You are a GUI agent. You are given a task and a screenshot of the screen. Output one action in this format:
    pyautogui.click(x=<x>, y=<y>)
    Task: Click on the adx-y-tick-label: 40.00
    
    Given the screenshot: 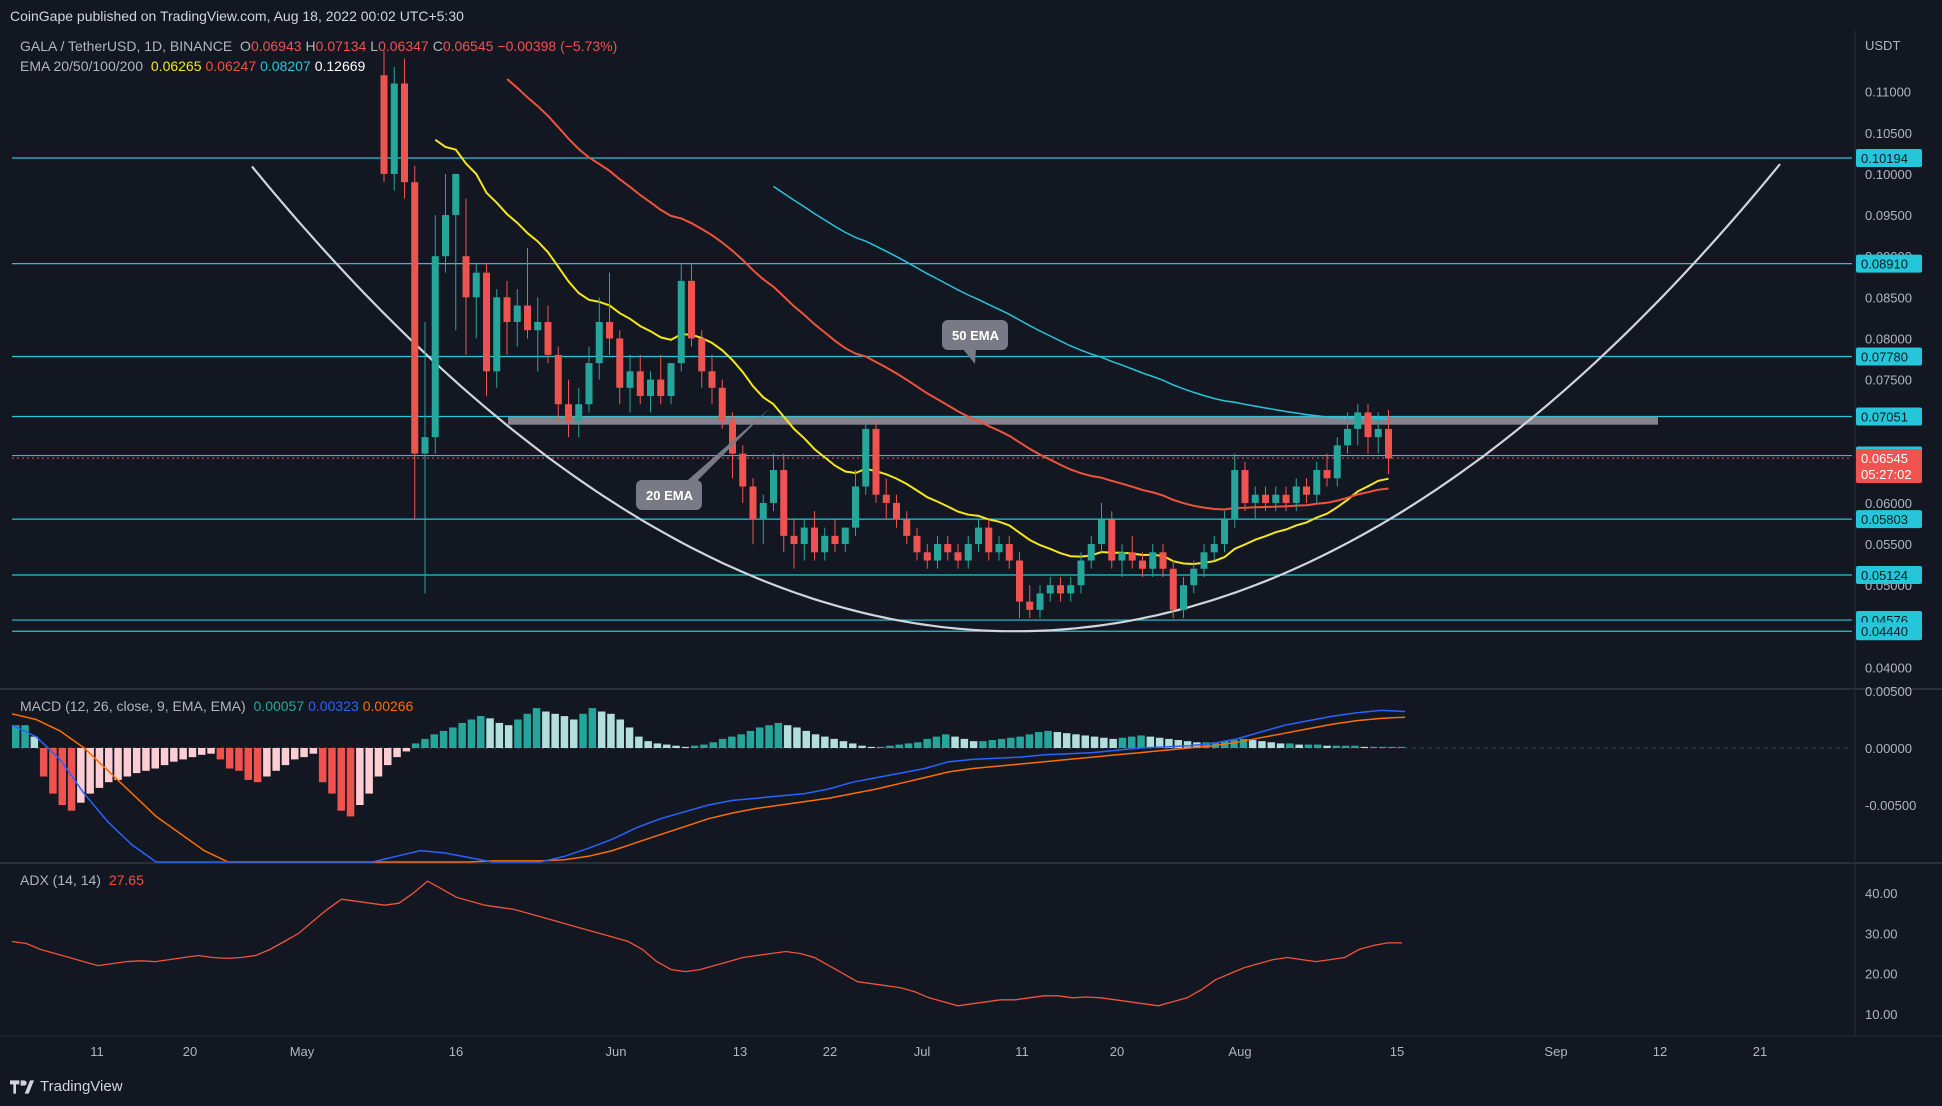 What is the action you would take?
    pyautogui.click(x=1881, y=893)
    